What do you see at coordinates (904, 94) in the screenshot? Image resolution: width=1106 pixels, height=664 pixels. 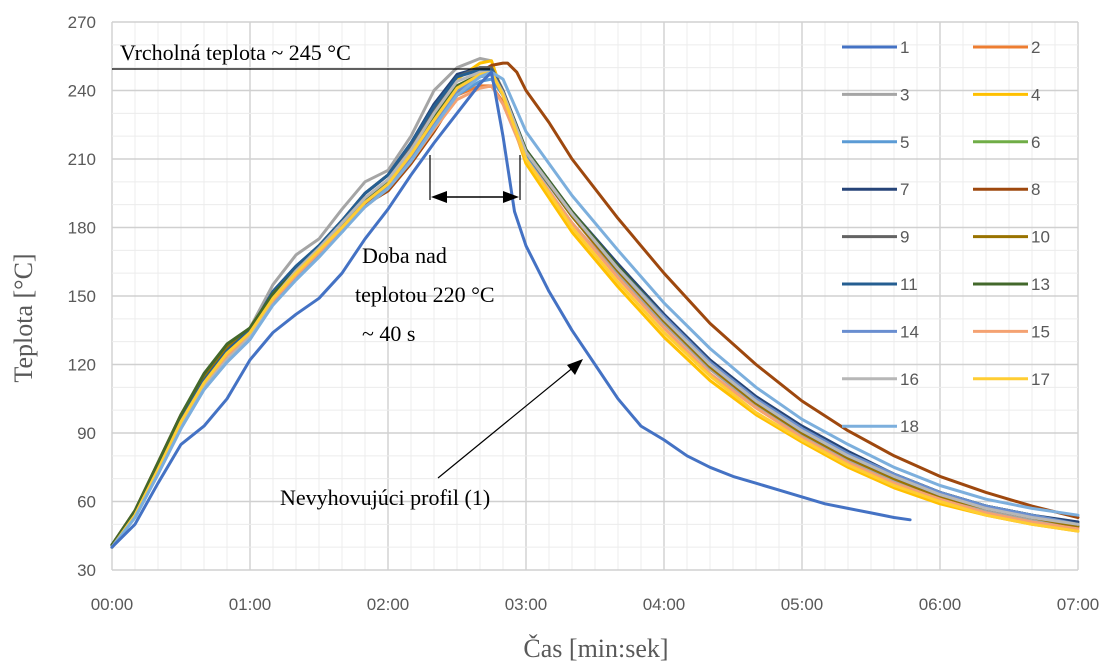 I see `legend-label: 3` at bounding box center [904, 94].